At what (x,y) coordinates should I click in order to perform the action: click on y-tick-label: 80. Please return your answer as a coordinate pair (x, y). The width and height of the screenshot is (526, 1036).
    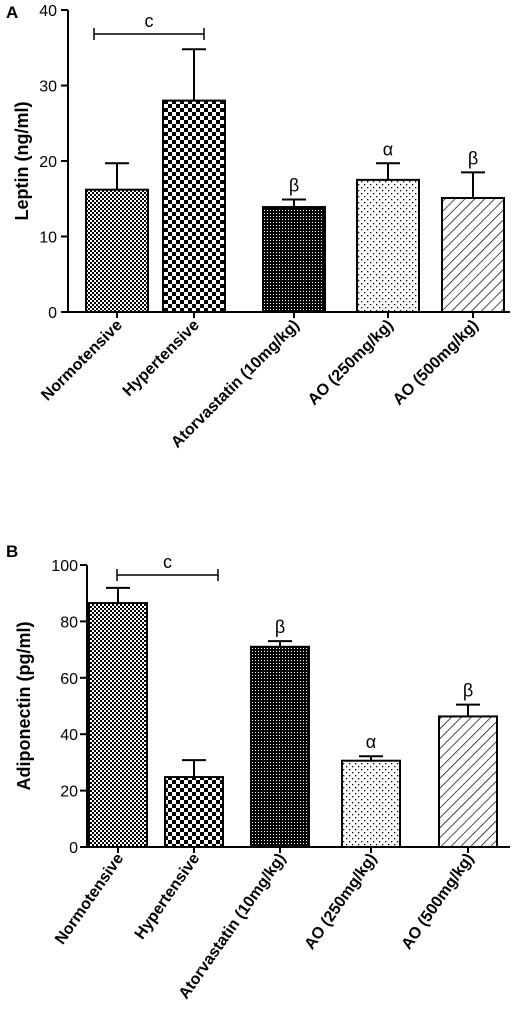
    Looking at the image, I should click on (69, 622).